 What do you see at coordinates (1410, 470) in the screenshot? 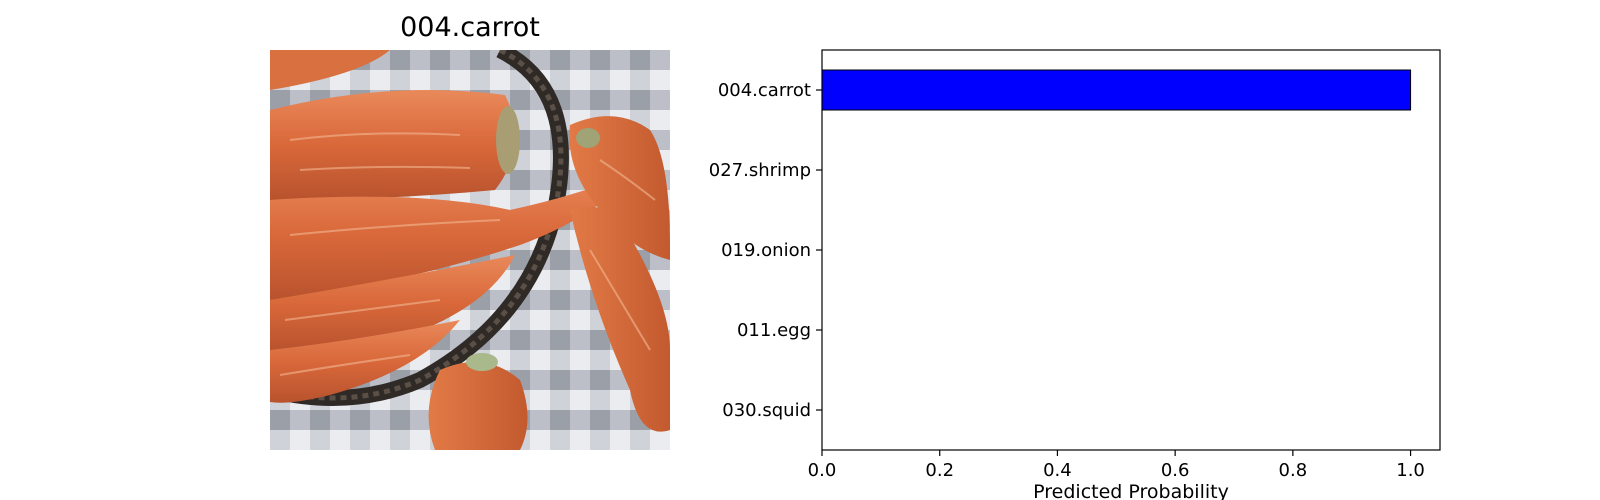
I see `x-tick-label: 1.0` at bounding box center [1410, 470].